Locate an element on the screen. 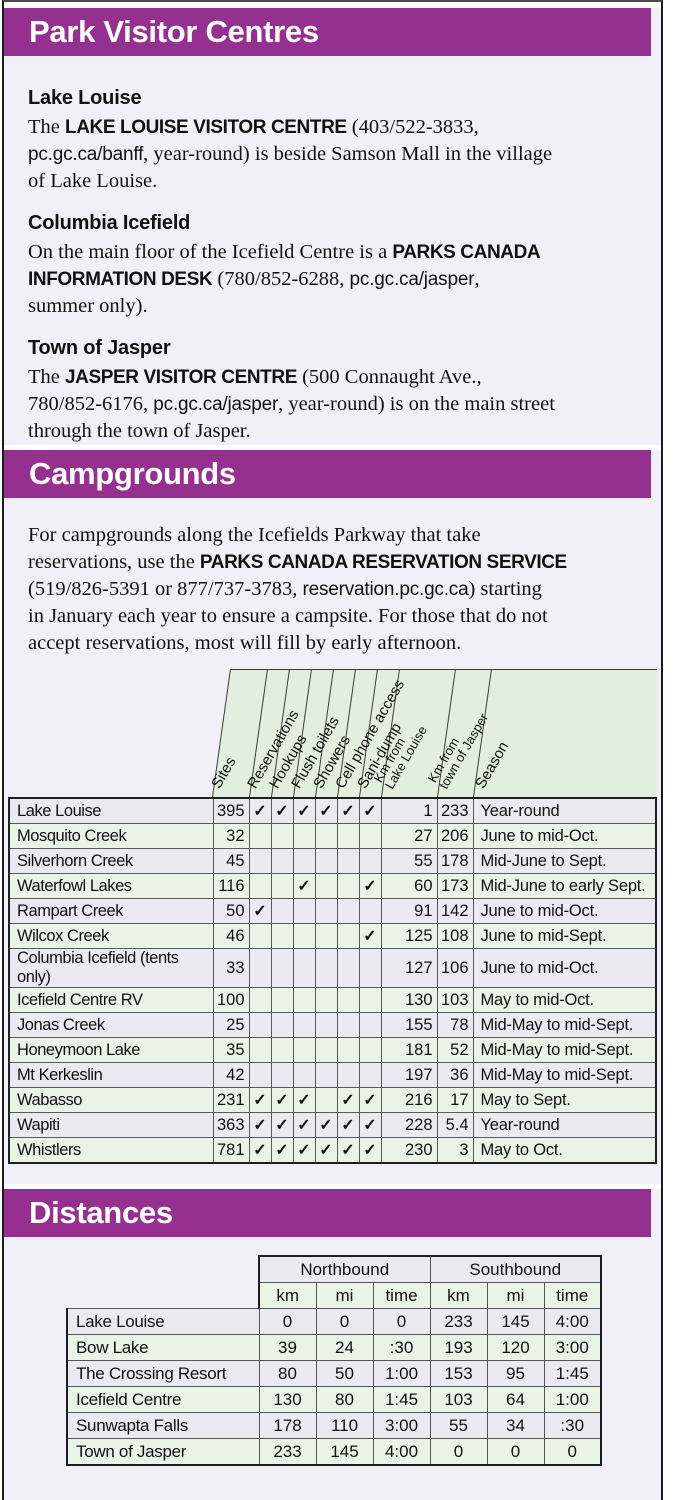  entry-heading: Lake Louise is located at coordinates (85, 98).